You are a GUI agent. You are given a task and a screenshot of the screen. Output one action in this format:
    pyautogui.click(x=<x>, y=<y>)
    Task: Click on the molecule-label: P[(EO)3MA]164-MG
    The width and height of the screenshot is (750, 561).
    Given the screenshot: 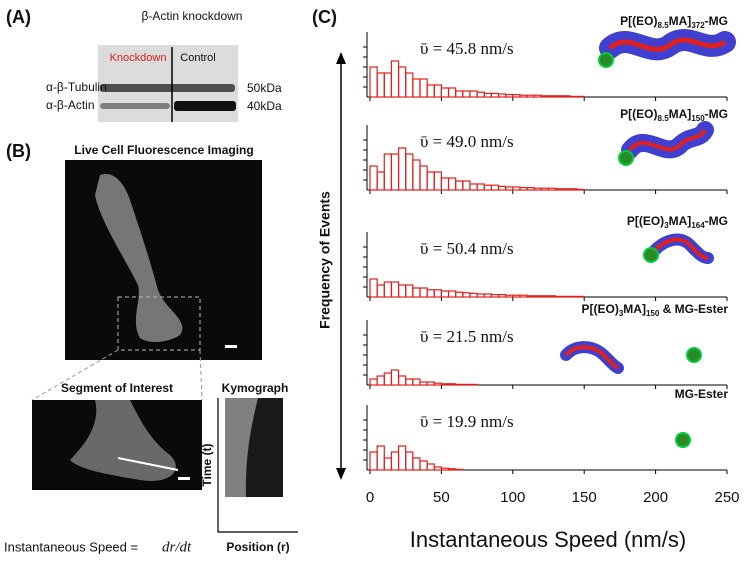 What is the action you would take?
    pyautogui.click(x=677, y=222)
    